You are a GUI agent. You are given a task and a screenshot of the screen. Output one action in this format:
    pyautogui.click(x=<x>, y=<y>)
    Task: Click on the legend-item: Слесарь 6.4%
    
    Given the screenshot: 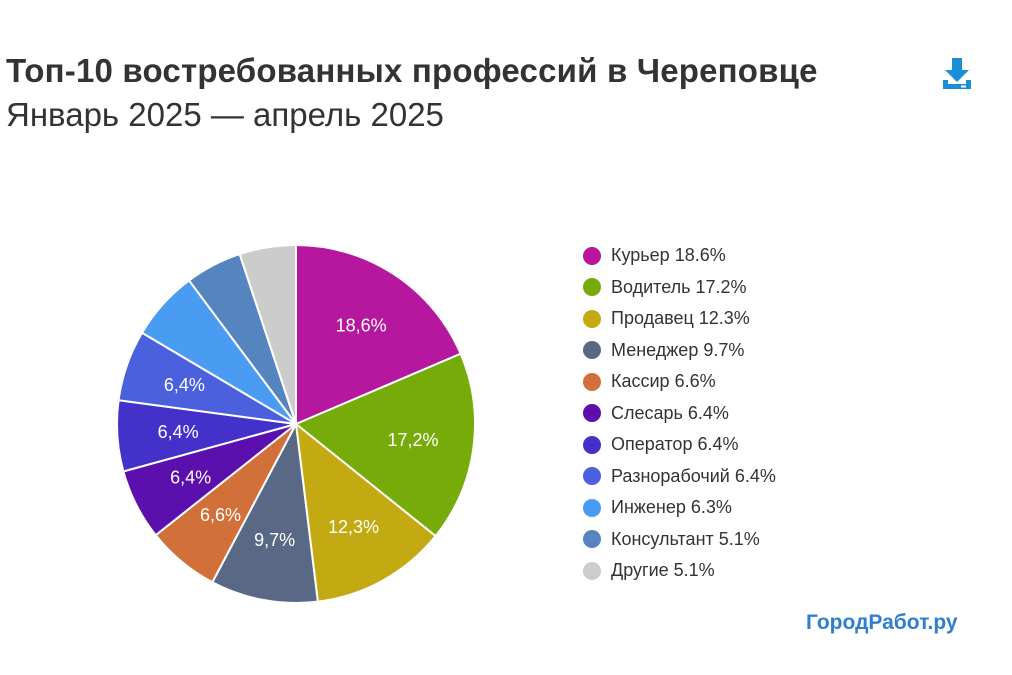 What is the action you would take?
    pyautogui.click(x=679, y=414)
    